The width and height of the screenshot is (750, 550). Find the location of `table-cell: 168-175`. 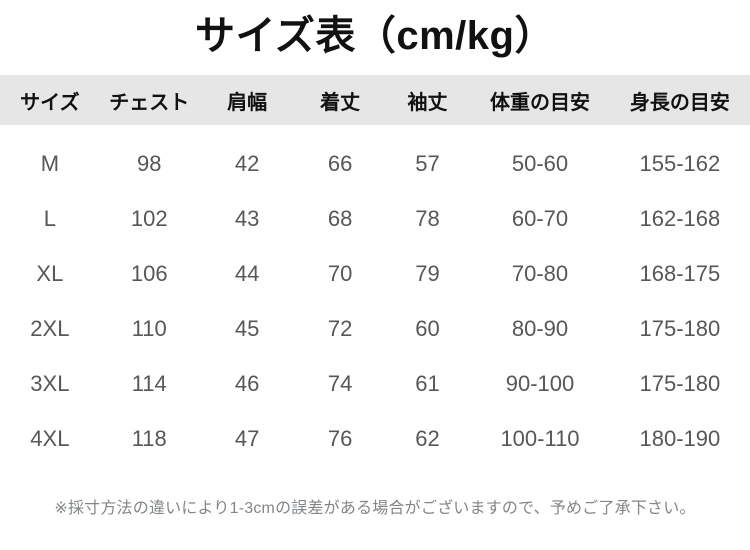

table-cell: 168-175 is located at coordinates (680, 273).